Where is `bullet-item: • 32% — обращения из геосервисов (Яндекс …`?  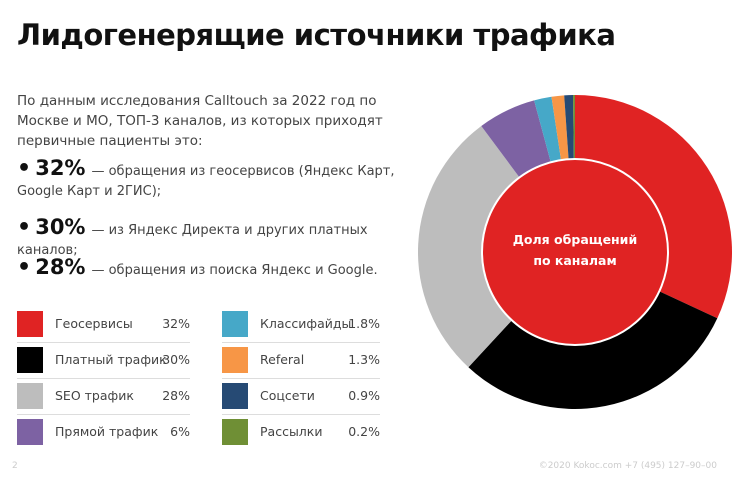 bullet-item: • 32% — обращения из геосервисов (Яндекс … is located at coordinates (207, 180).